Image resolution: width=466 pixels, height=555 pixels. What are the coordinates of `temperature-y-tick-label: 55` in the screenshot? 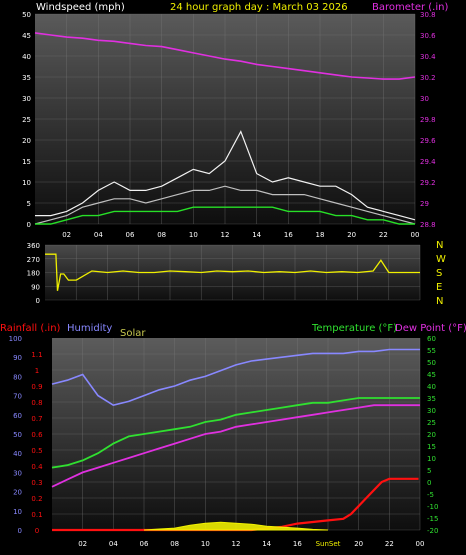 It's located at (431, 351).